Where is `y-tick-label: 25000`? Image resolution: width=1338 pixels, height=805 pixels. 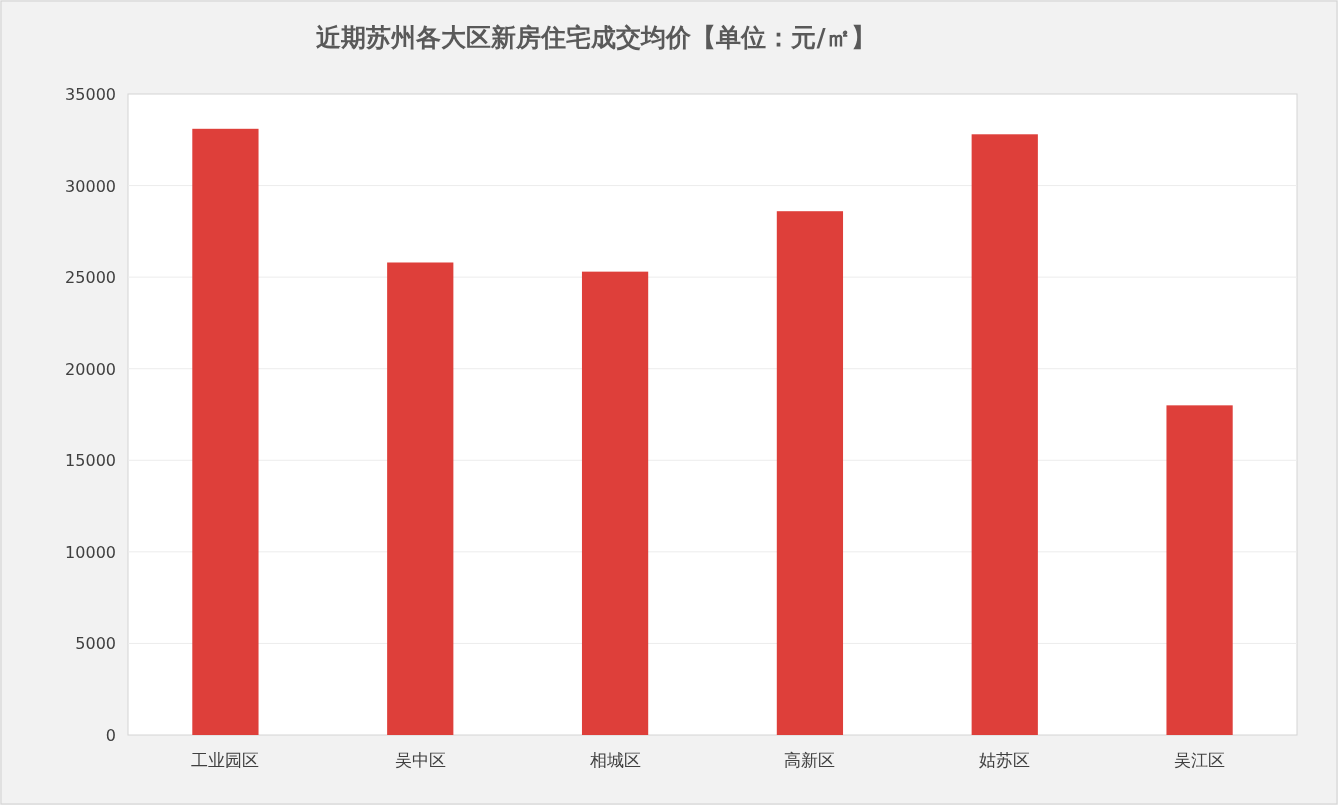
y-tick-label: 25000 is located at coordinates (90, 278).